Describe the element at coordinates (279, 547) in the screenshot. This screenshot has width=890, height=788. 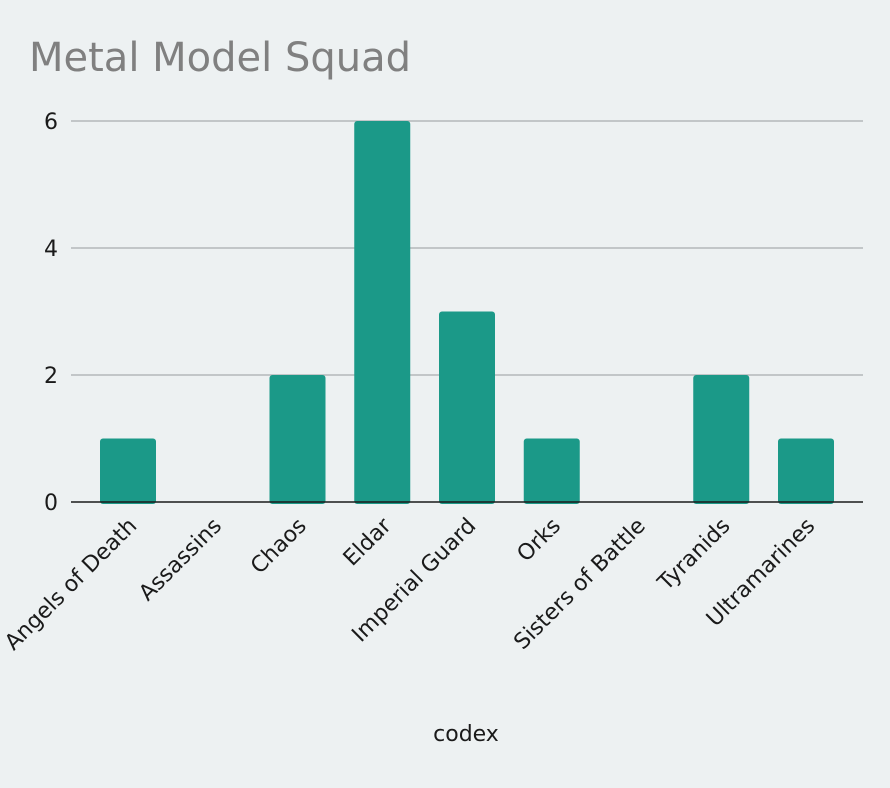
I see `x-tick-label: Chaos` at that location.